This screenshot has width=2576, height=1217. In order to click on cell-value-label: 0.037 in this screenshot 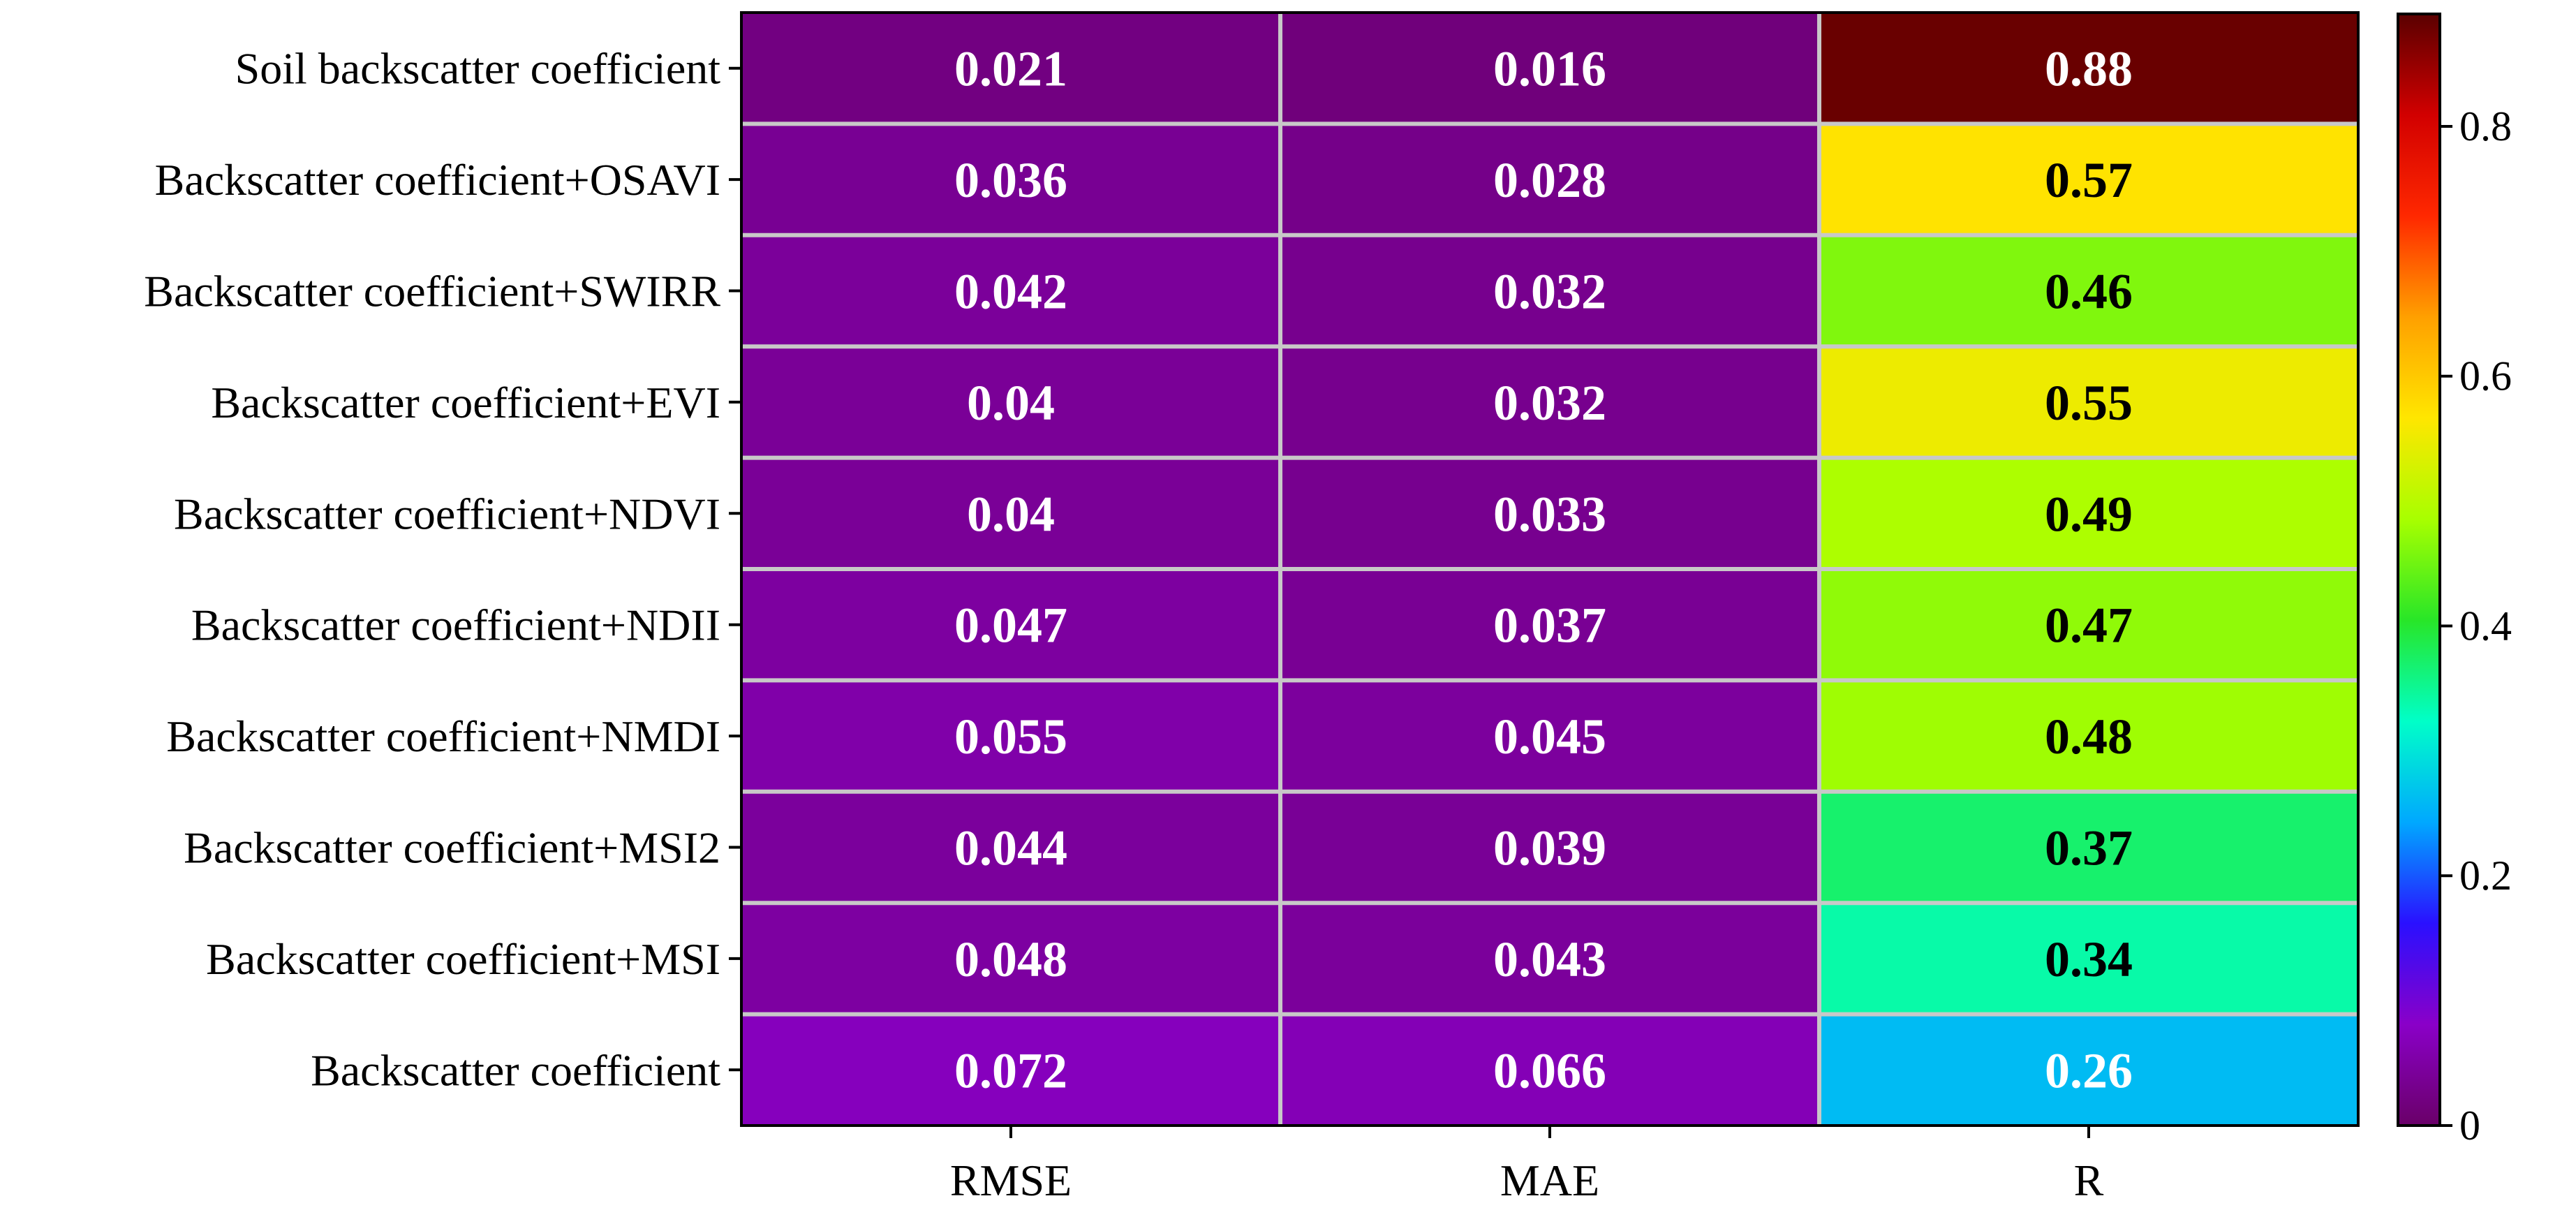, I will do `click(1549, 626)`.